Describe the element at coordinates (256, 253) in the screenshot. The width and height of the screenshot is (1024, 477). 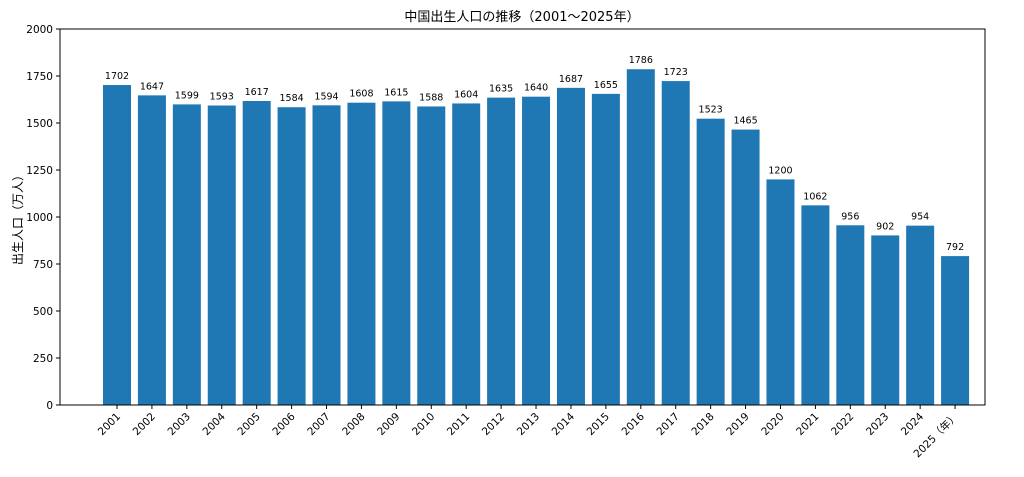
I see `bar-2005` at that location.